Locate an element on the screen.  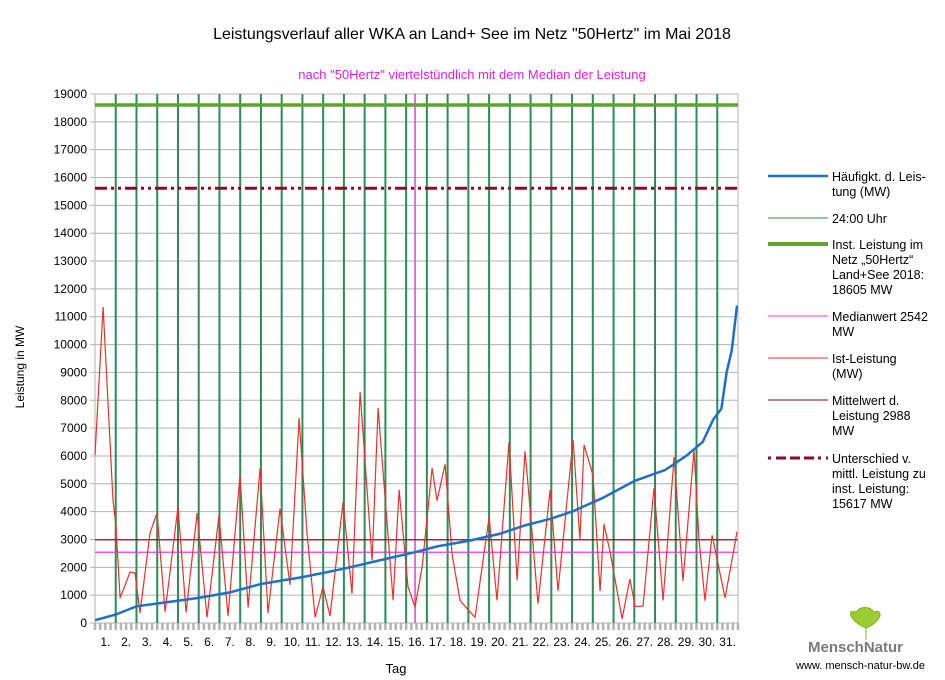
x-tick-label: 29. is located at coordinates (686, 642).